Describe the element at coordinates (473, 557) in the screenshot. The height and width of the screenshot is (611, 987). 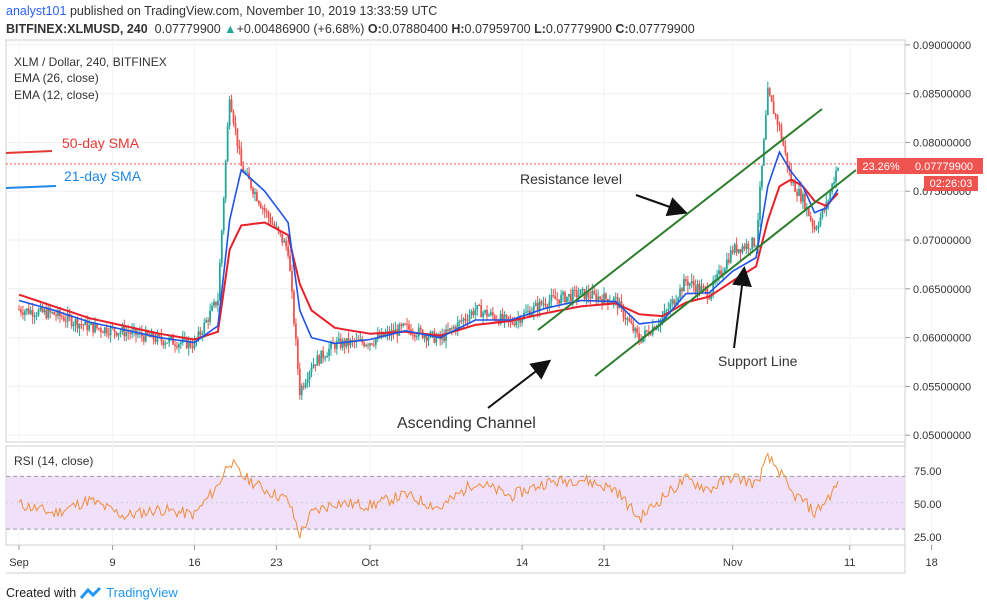
I see `time-axis: Sep 9 16 23 Oct 14 21 Nov 11 18` at that location.